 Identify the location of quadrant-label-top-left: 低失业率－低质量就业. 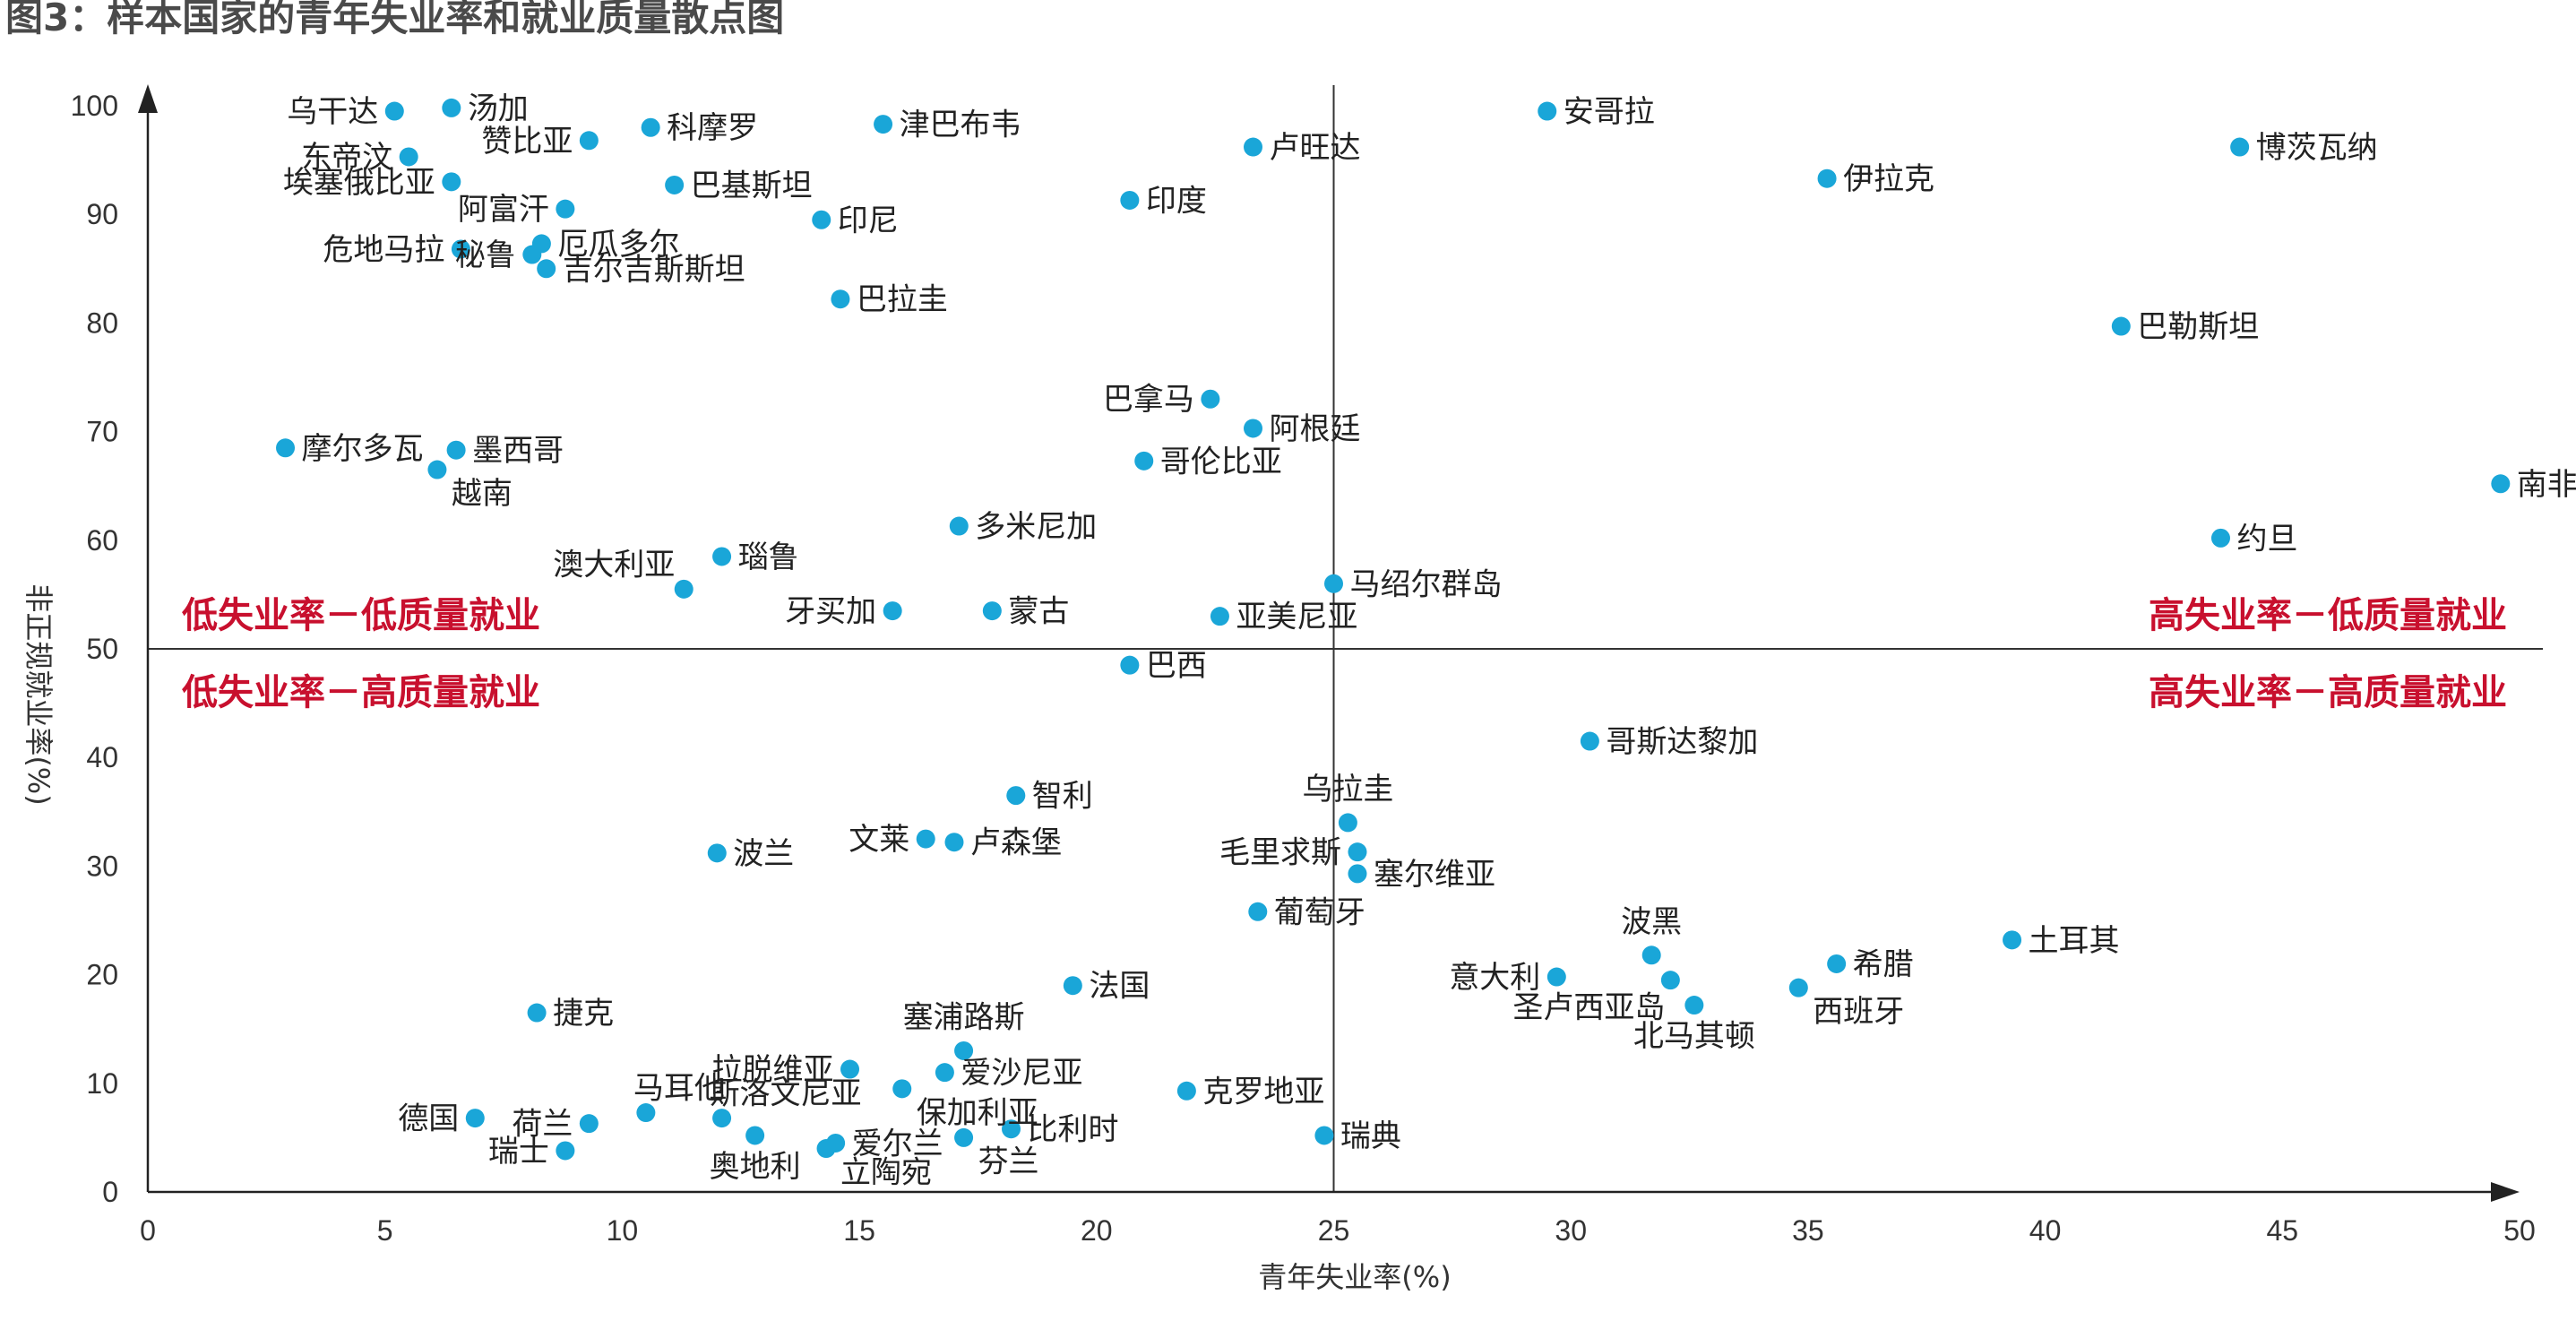
(361, 615).